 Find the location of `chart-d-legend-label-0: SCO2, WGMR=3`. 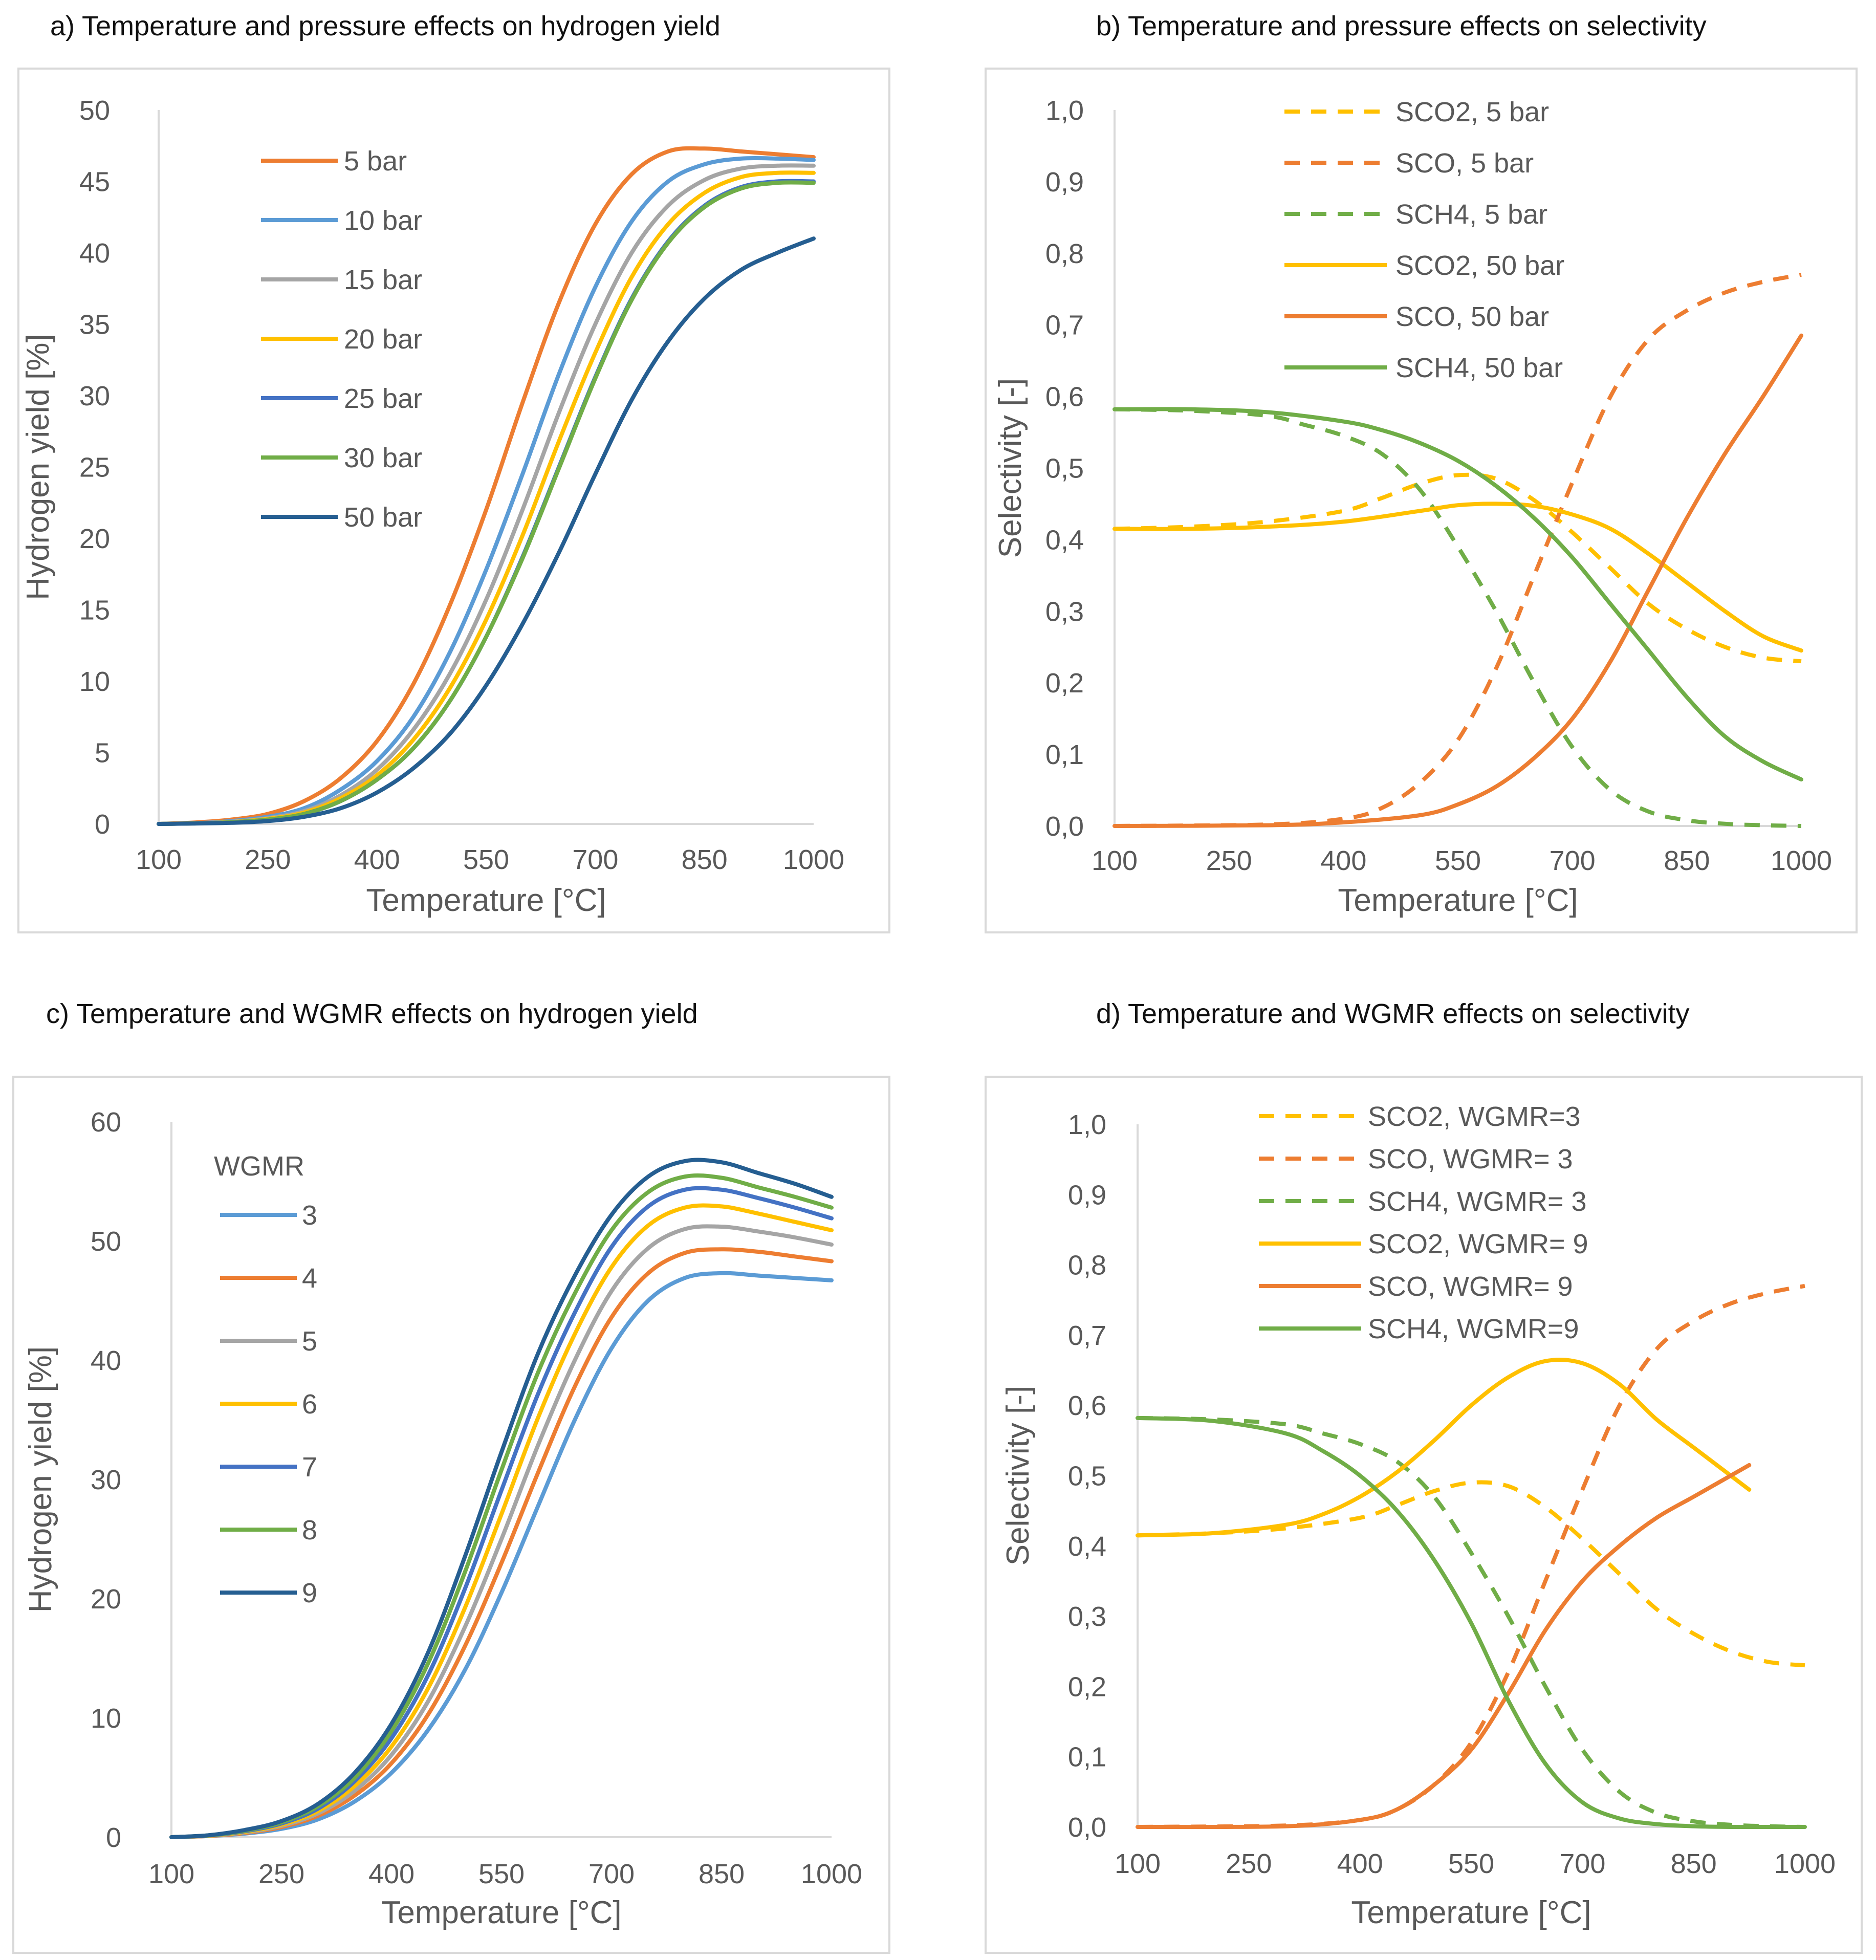

chart-d-legend-label-0: SCO2, WGMR=3 is located at coordinates (1474, 1116).